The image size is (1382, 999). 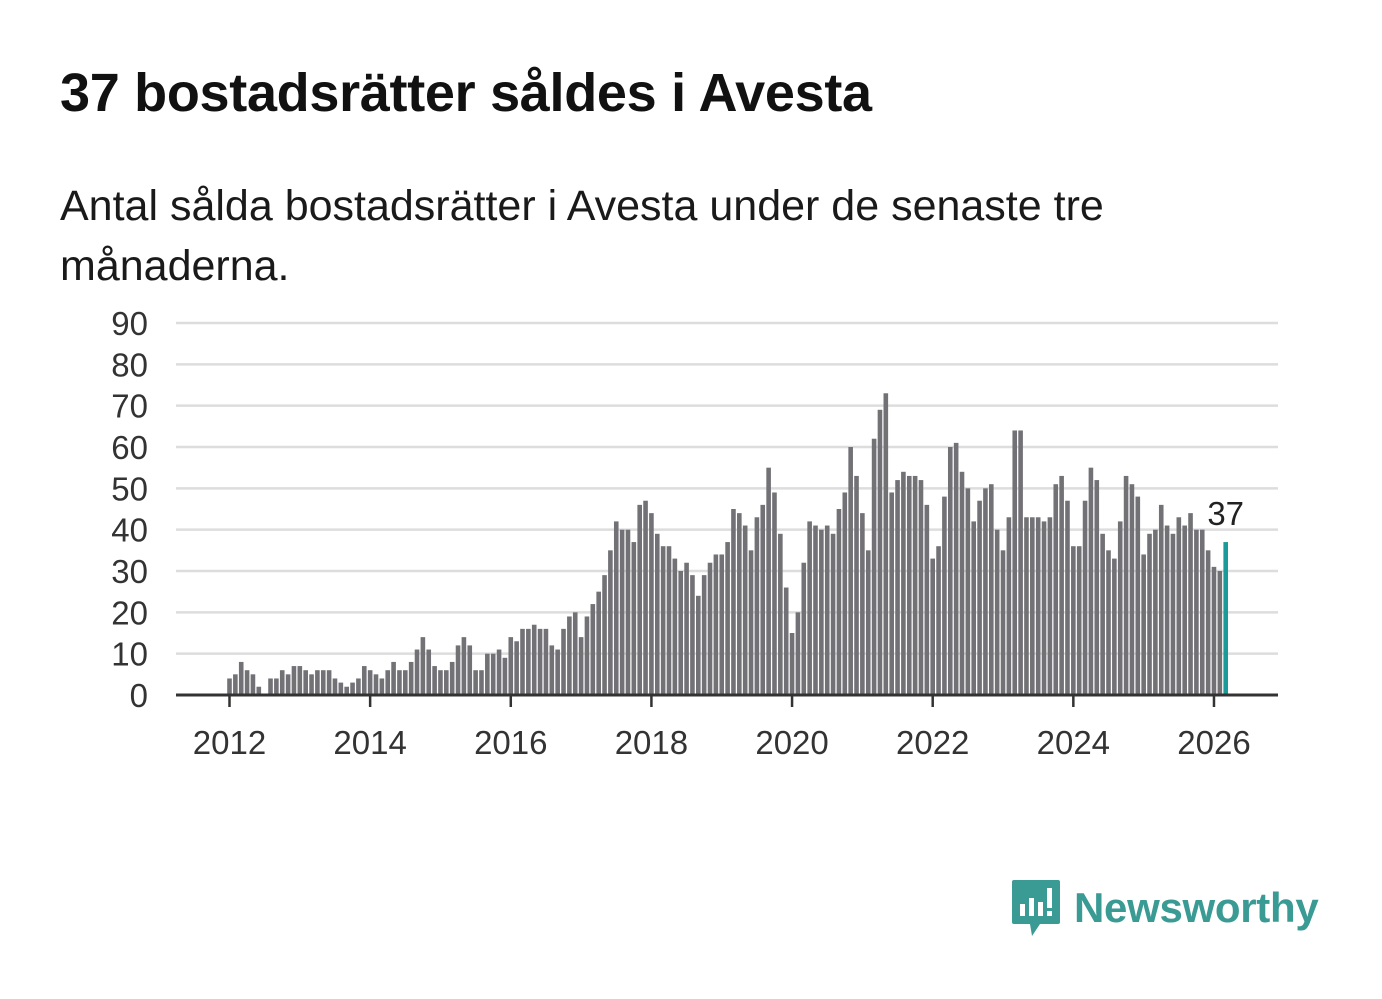 I want to click on newsworthy-logo: Newsworthy, so click(x=1164, y=908).